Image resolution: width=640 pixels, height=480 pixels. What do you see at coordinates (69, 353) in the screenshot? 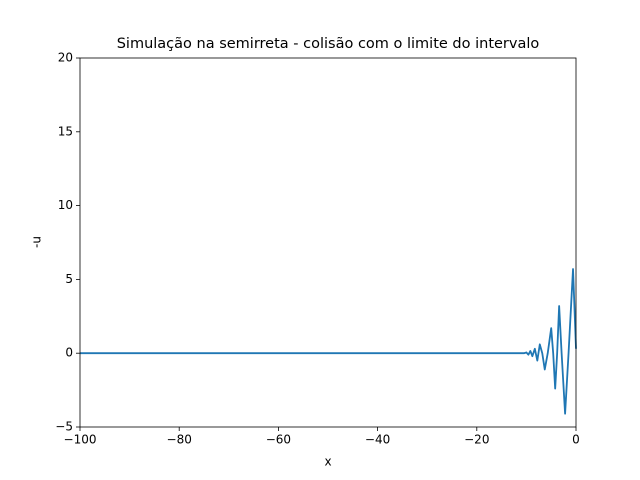
I see `y-tick-label: 0` at bounding box center [69, 353].